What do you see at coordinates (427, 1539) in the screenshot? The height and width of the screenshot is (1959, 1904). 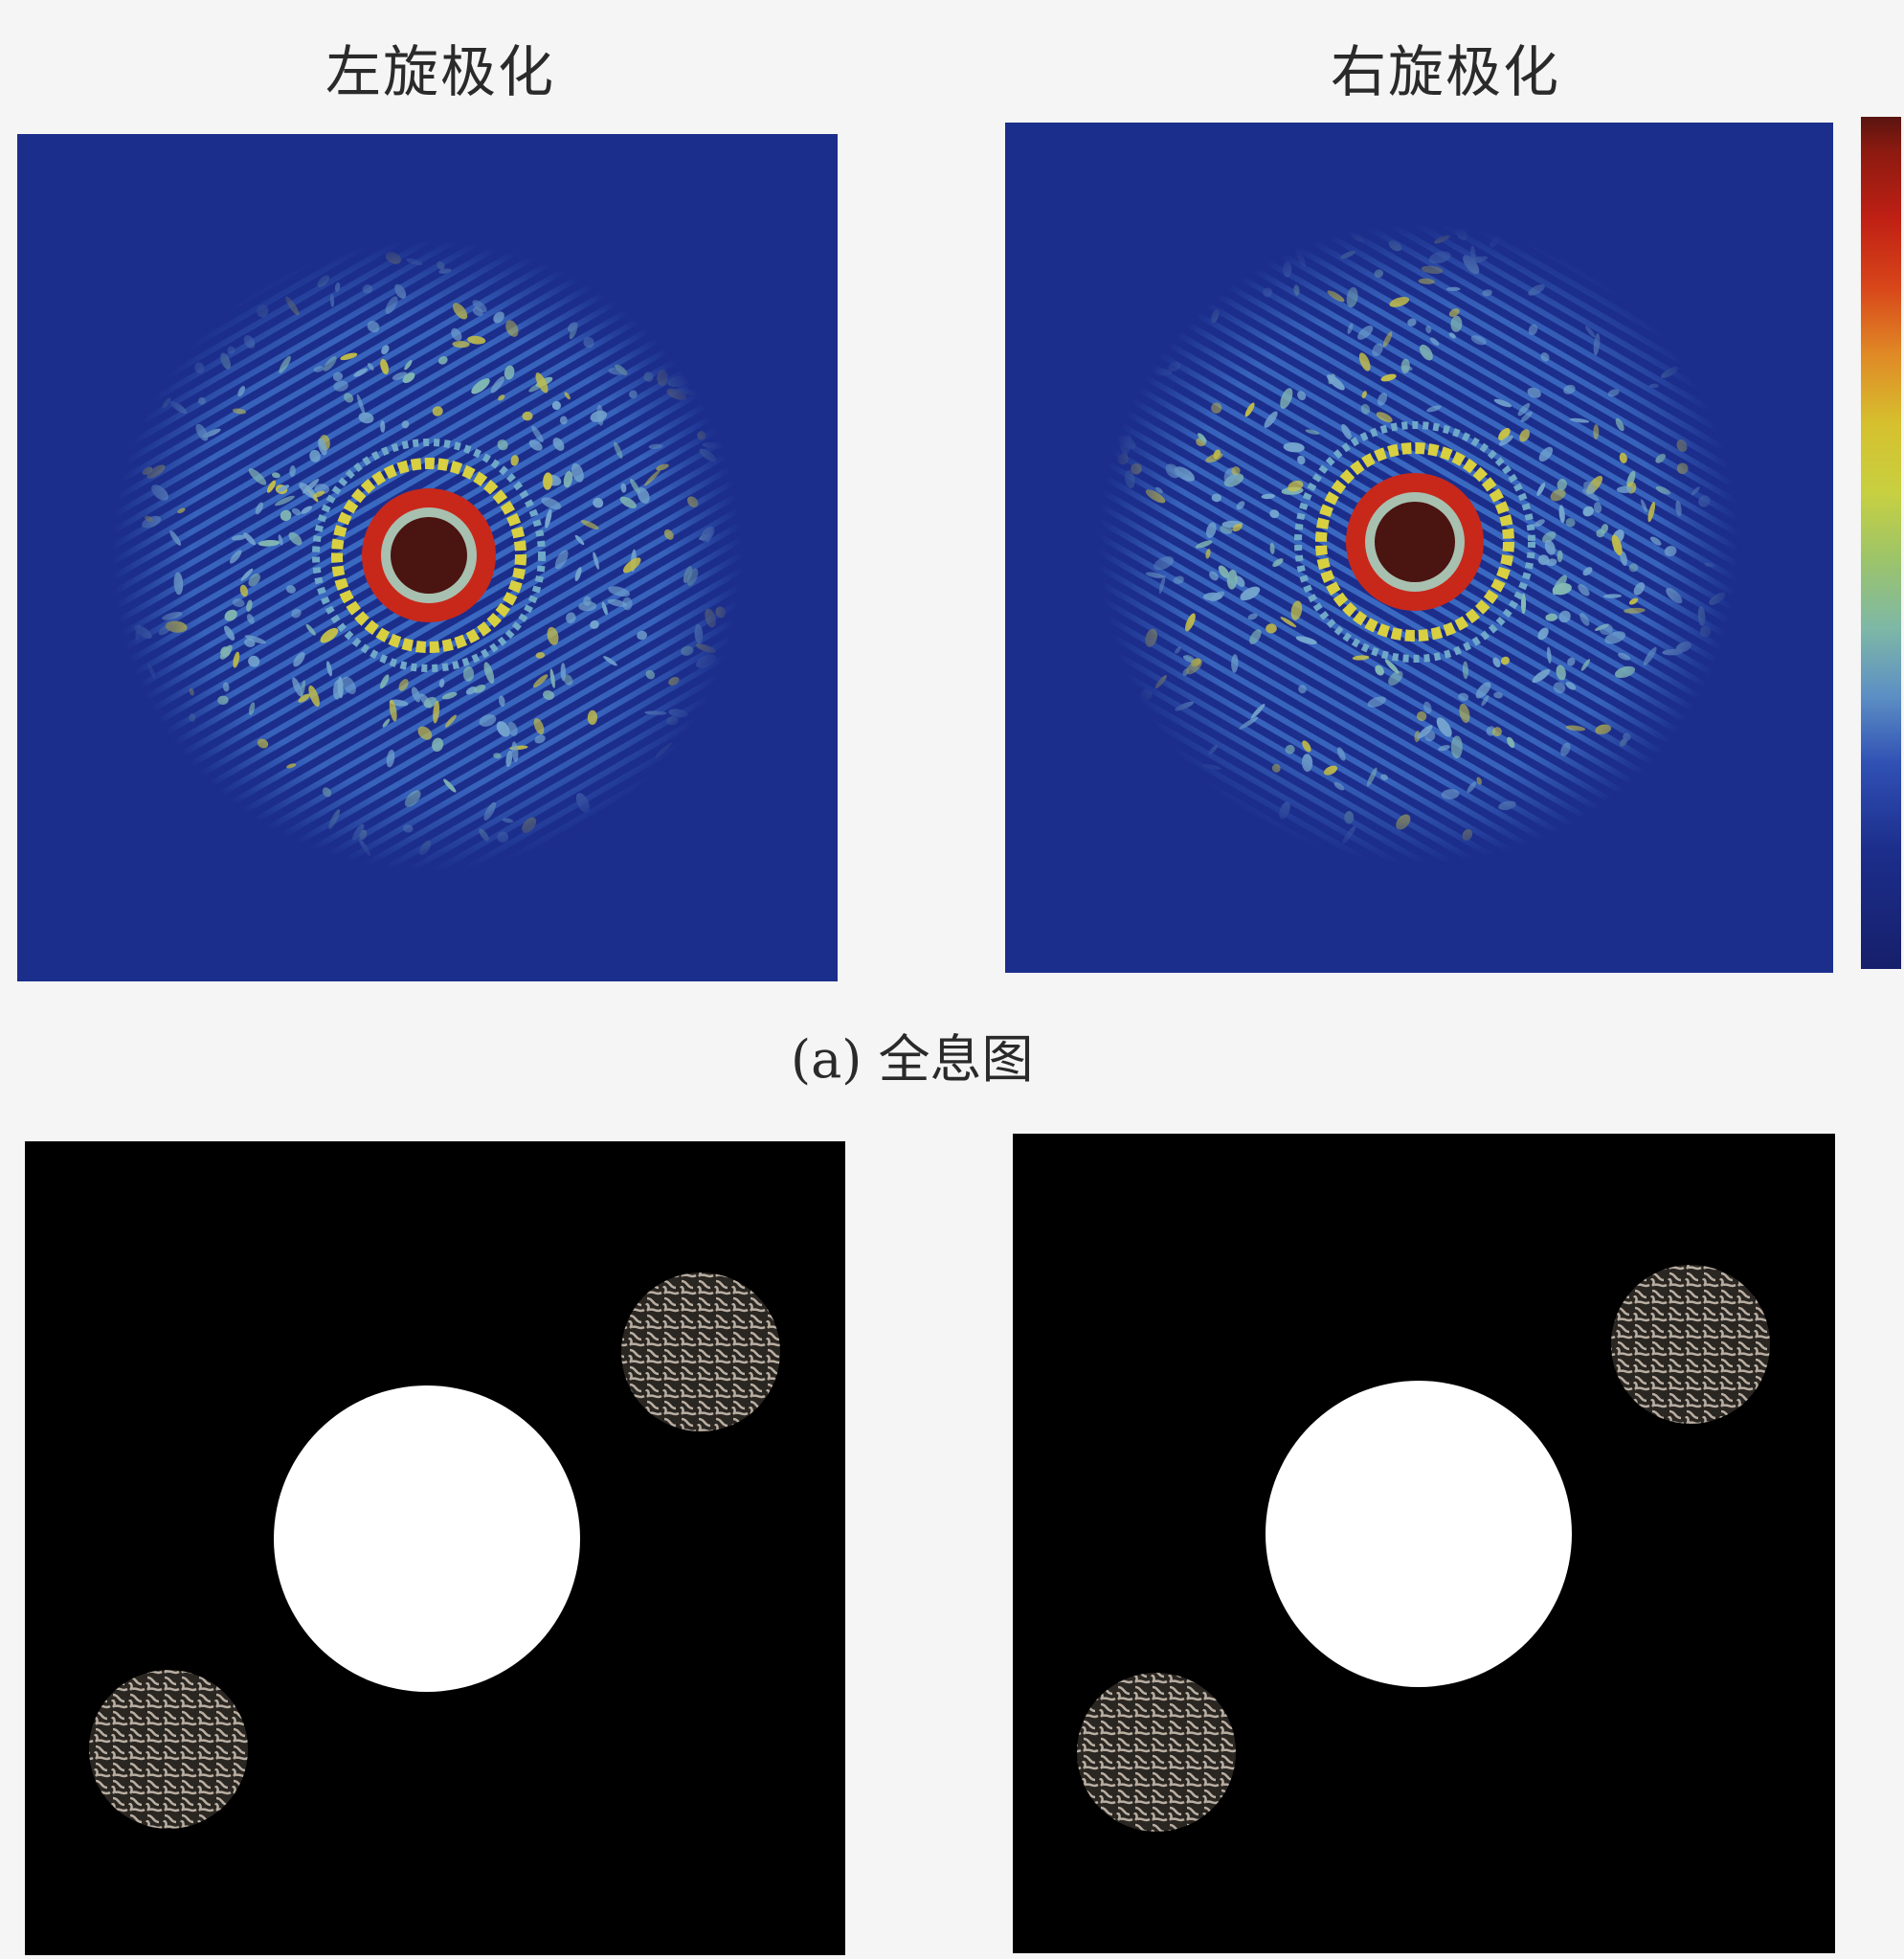 I see `left-zero-order-disk` at bounding box center [427, 1539].